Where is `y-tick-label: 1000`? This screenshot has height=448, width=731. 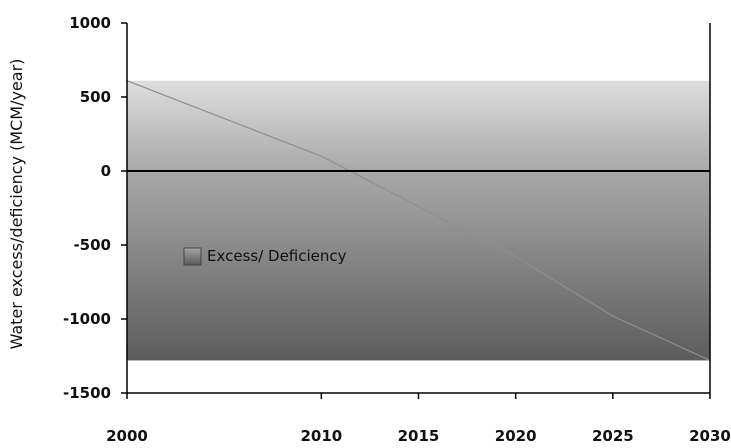 y-tick-label: 1000 is located at coordinates (90, 23).